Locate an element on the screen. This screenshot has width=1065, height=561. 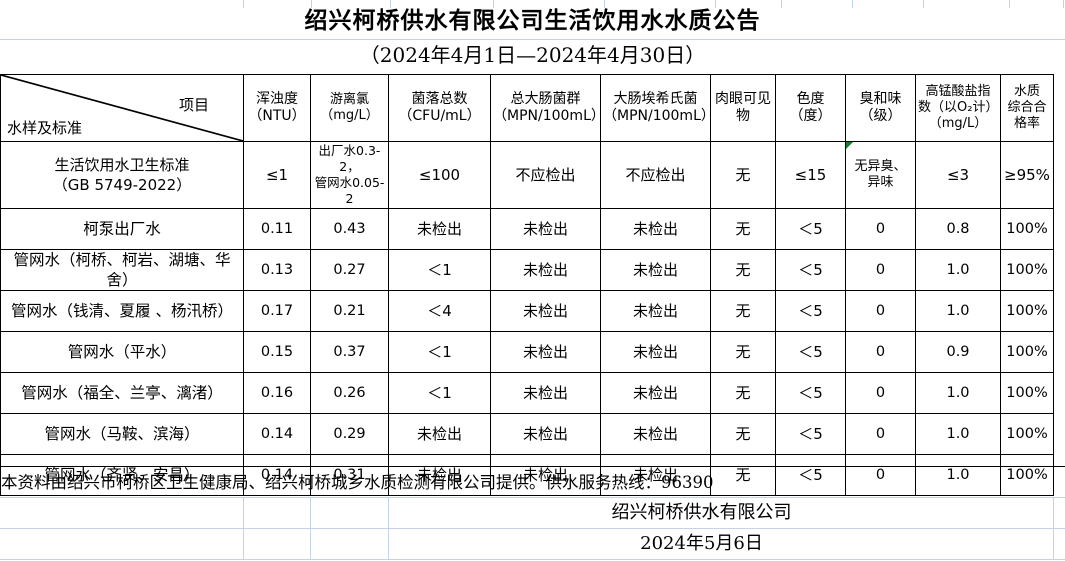
standard-colony-count: ≤100 is located at coordinates (439, 175).